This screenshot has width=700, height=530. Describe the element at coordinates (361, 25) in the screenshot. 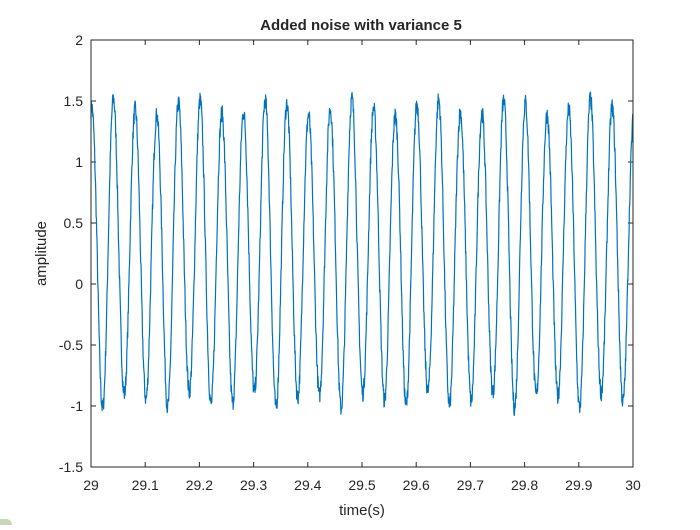

I see `chart-title: Added noise with variance 5` at that location.